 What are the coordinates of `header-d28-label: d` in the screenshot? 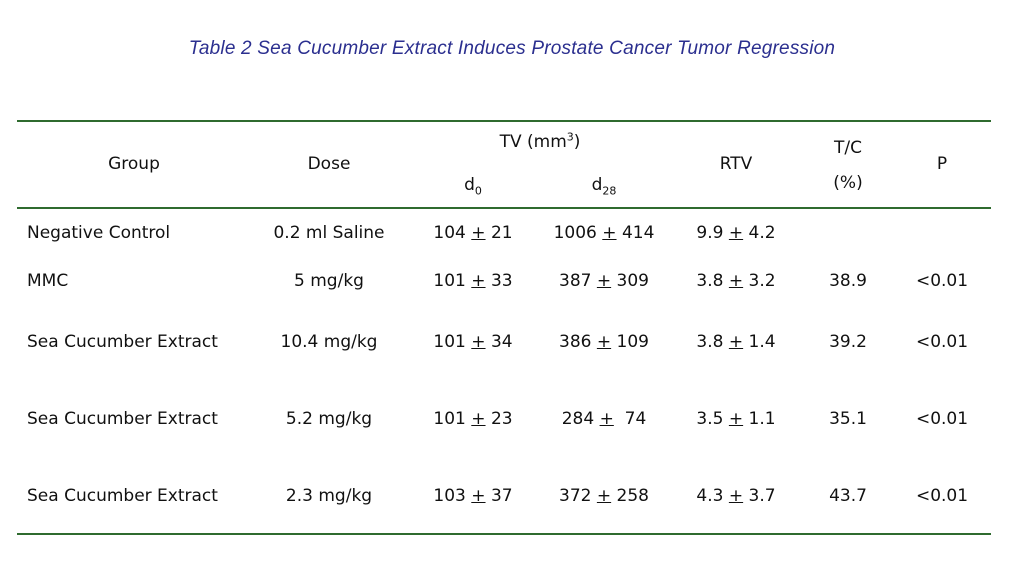 It's located at (597, 185).